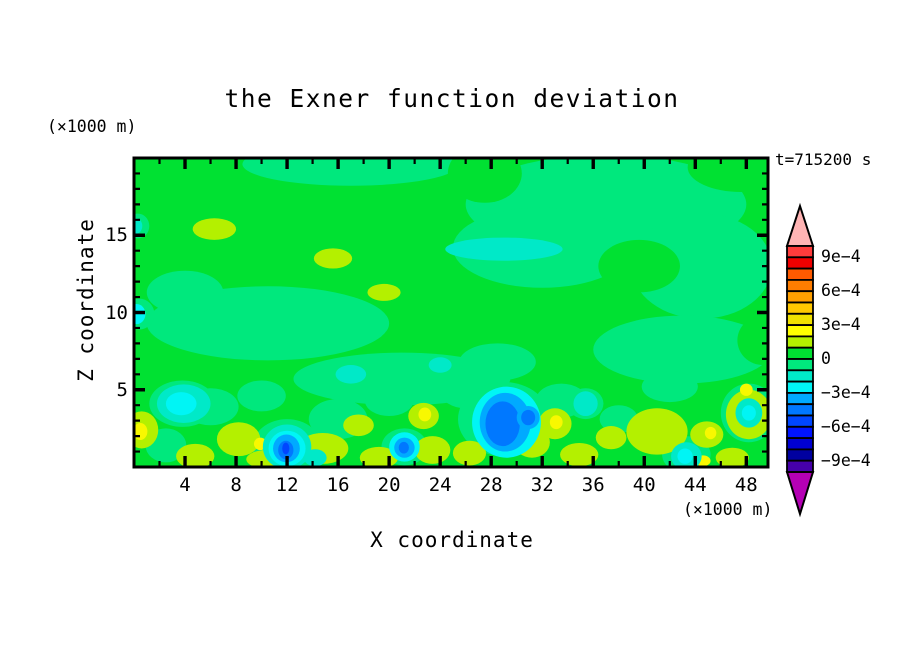  What do you see at coordinates (800, 494) in the screenshot?
I see `colorbar-under-arrow` at bounding box center [800, 494].